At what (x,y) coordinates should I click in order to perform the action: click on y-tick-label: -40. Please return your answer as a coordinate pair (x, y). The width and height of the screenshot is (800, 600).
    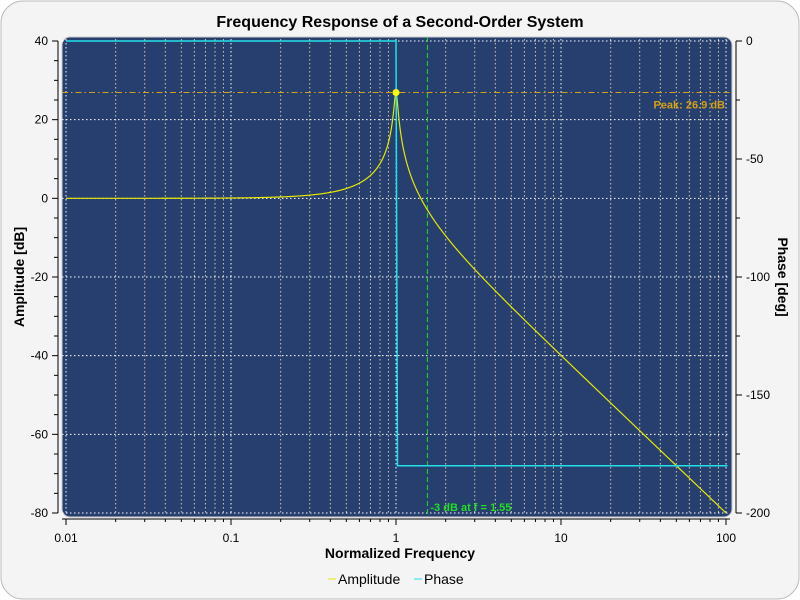
    Looking at the image, I should click on (40, 356).